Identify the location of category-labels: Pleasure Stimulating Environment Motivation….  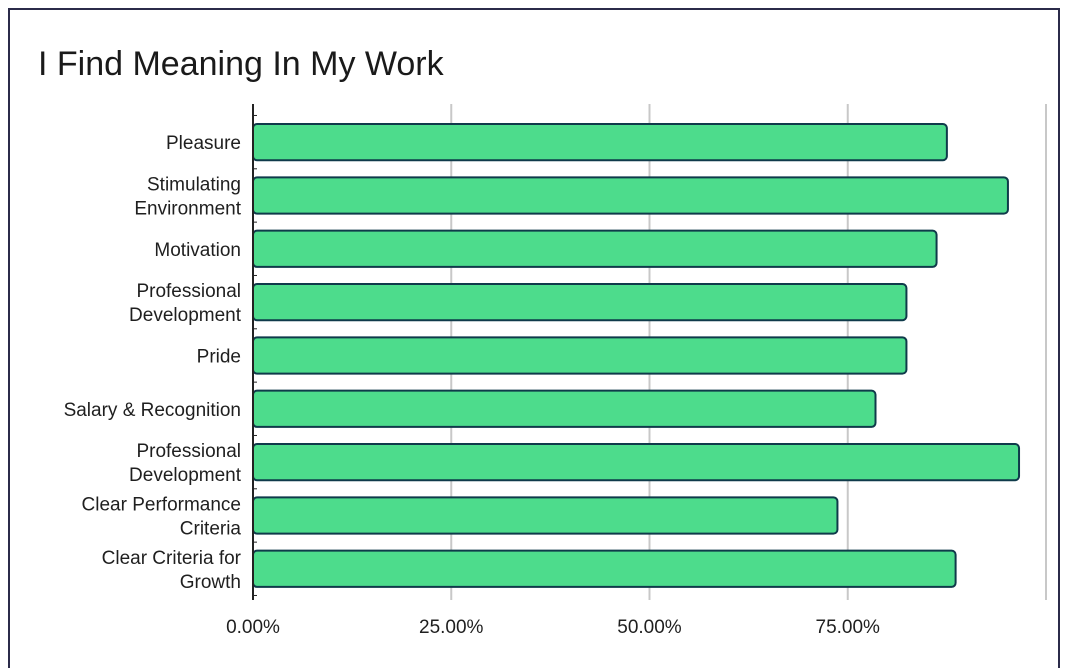
(153, 363).